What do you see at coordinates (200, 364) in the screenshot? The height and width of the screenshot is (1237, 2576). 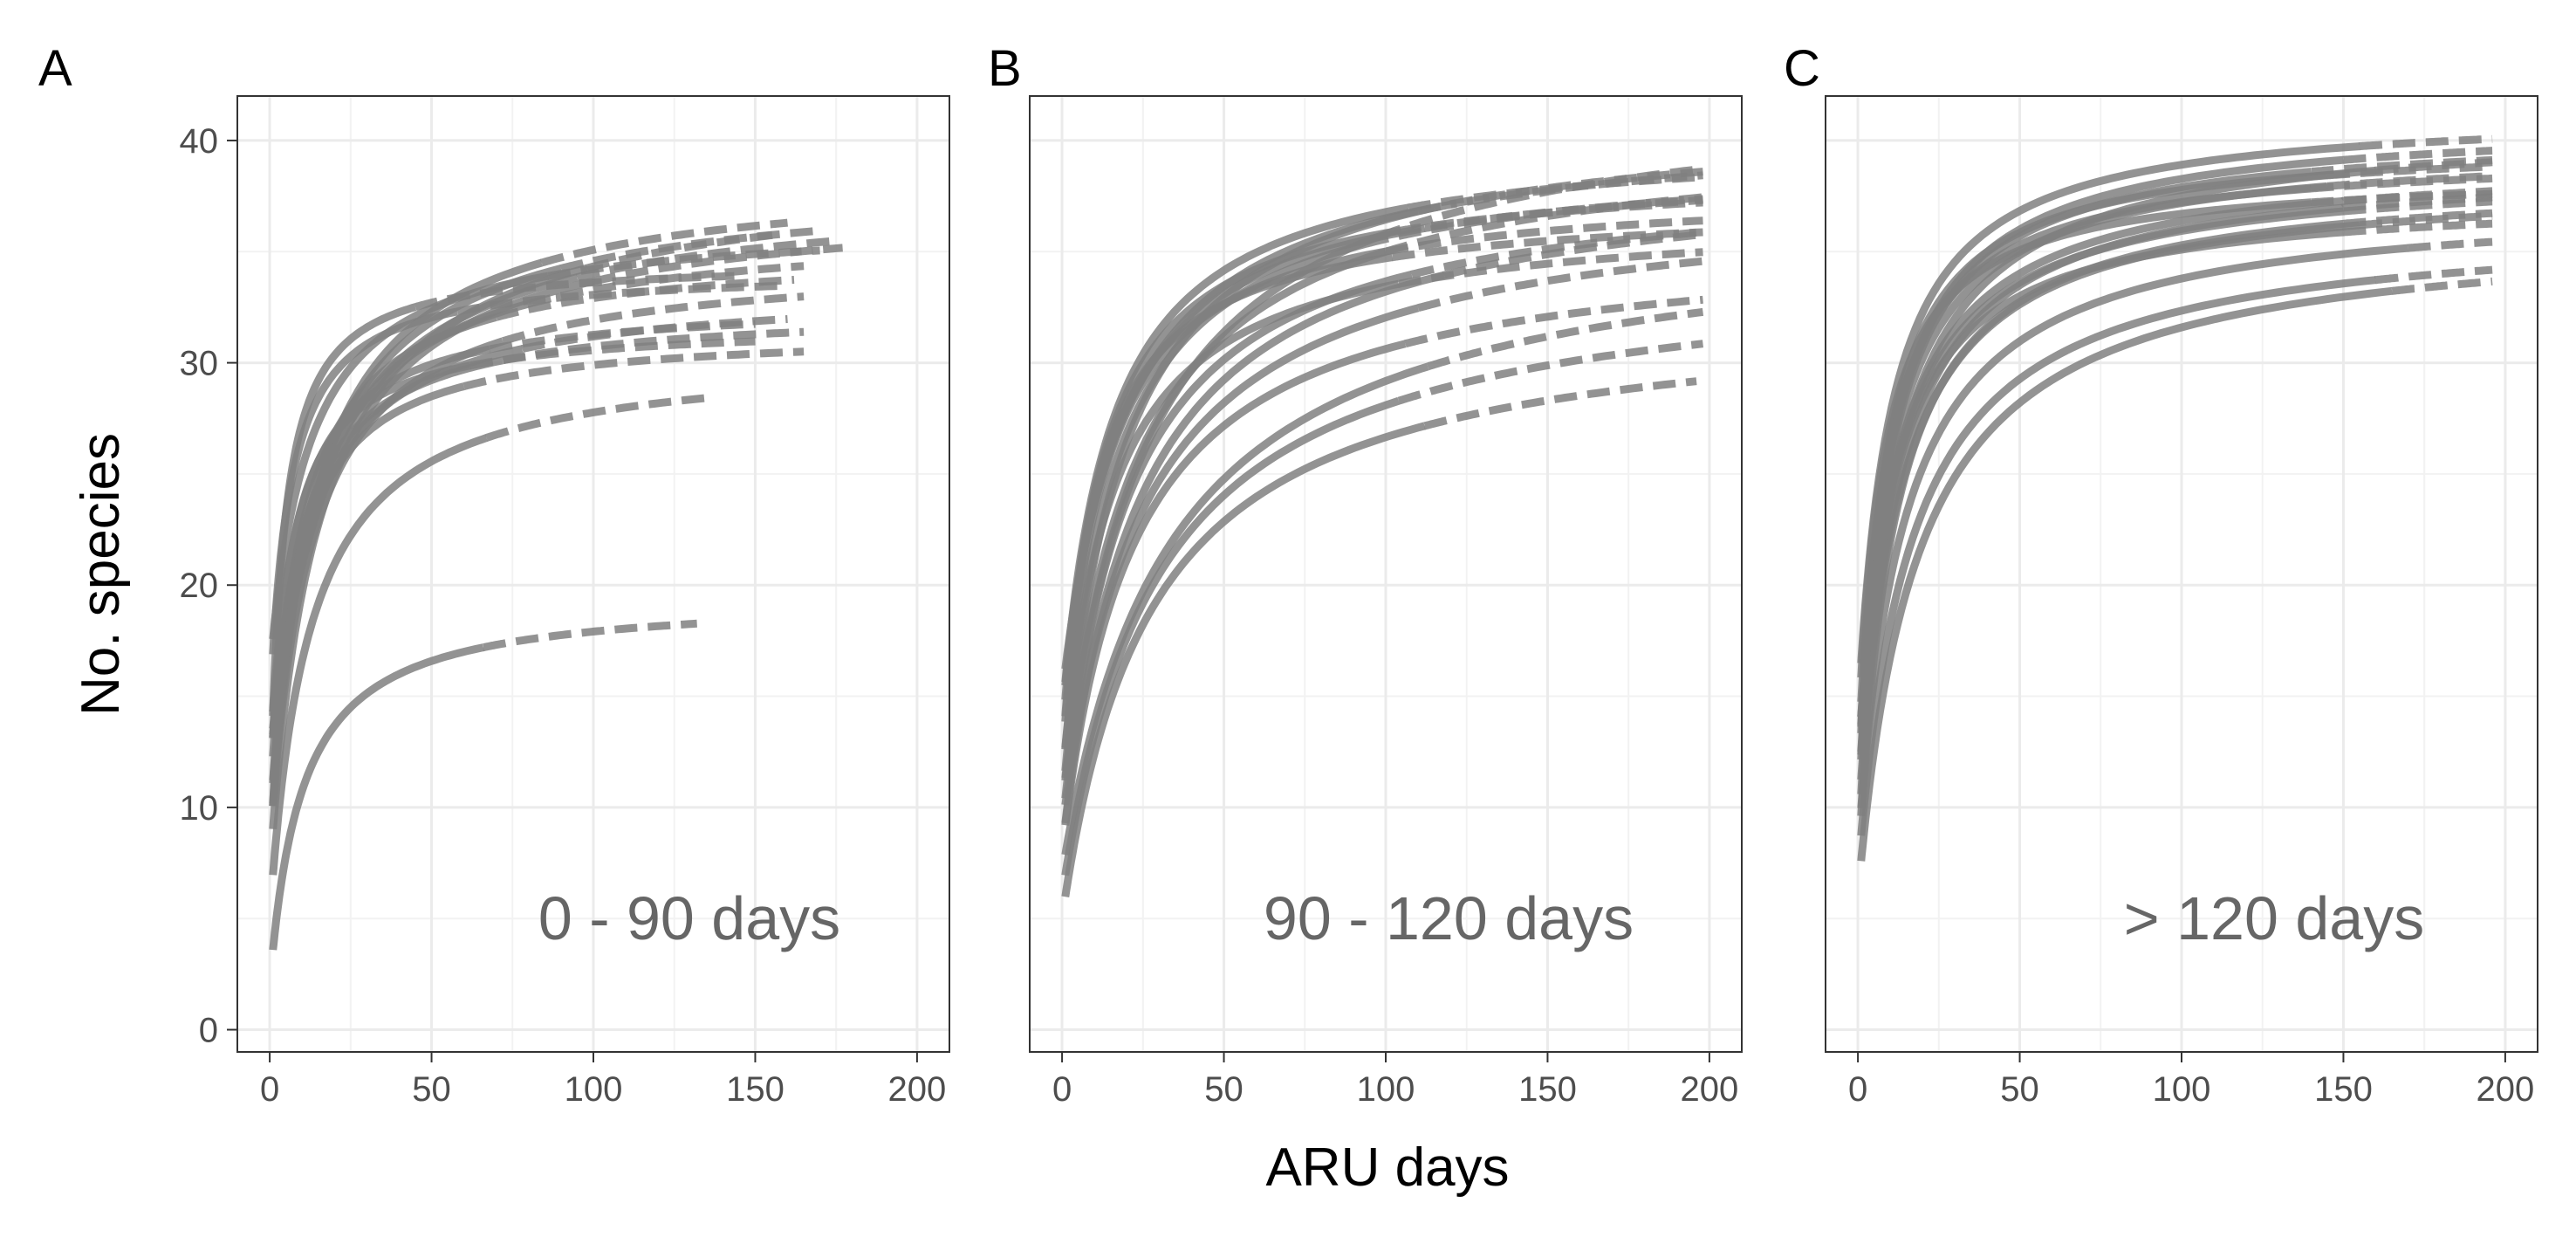 I see `y-tick-label: 30` at bounding box center [200, 364].